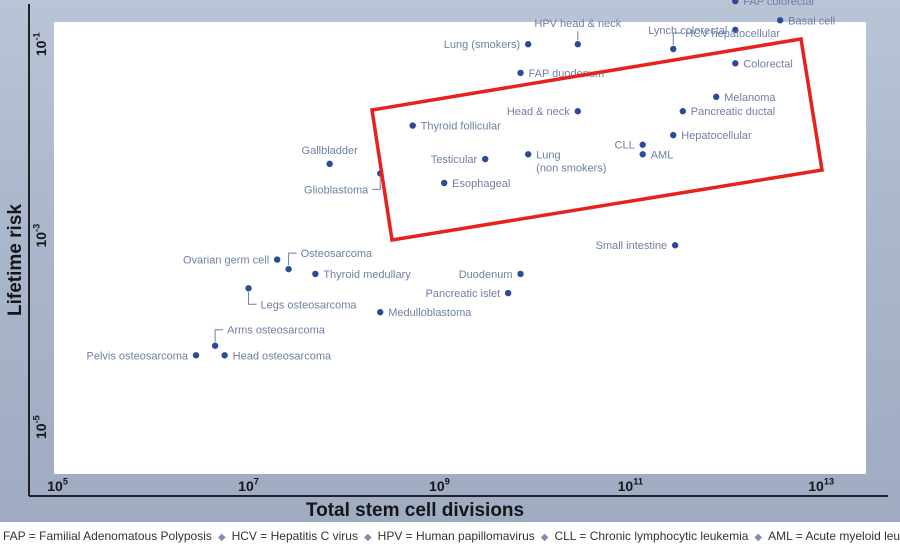 Image resolution: width=900 pixels, height=552 pixels. Describe the element at coordinates (415, 510) in the screenshot. I see `x-axis-title: Total stem cell divisions` at that location.